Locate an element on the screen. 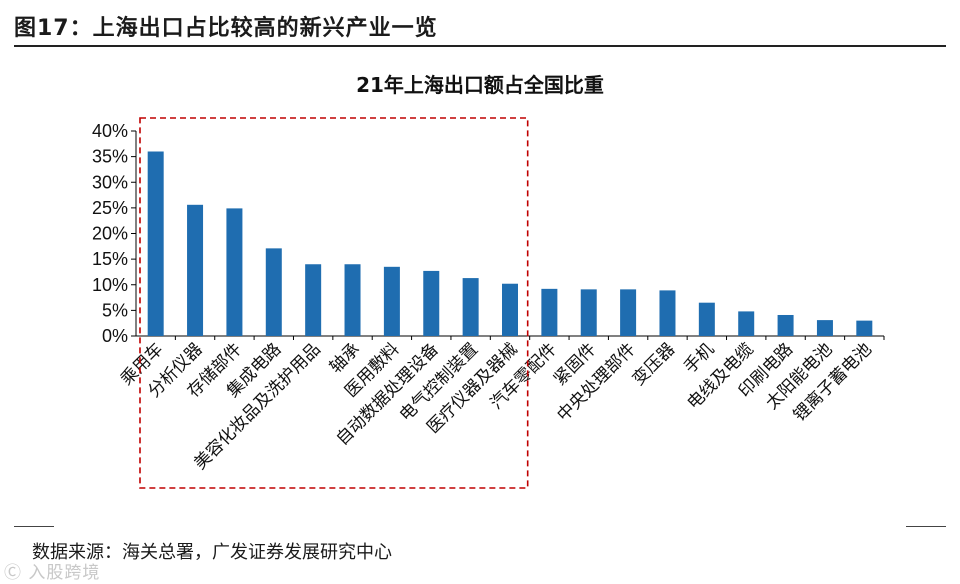  y-tick-label: 0% is located at coordinates (115, 336).